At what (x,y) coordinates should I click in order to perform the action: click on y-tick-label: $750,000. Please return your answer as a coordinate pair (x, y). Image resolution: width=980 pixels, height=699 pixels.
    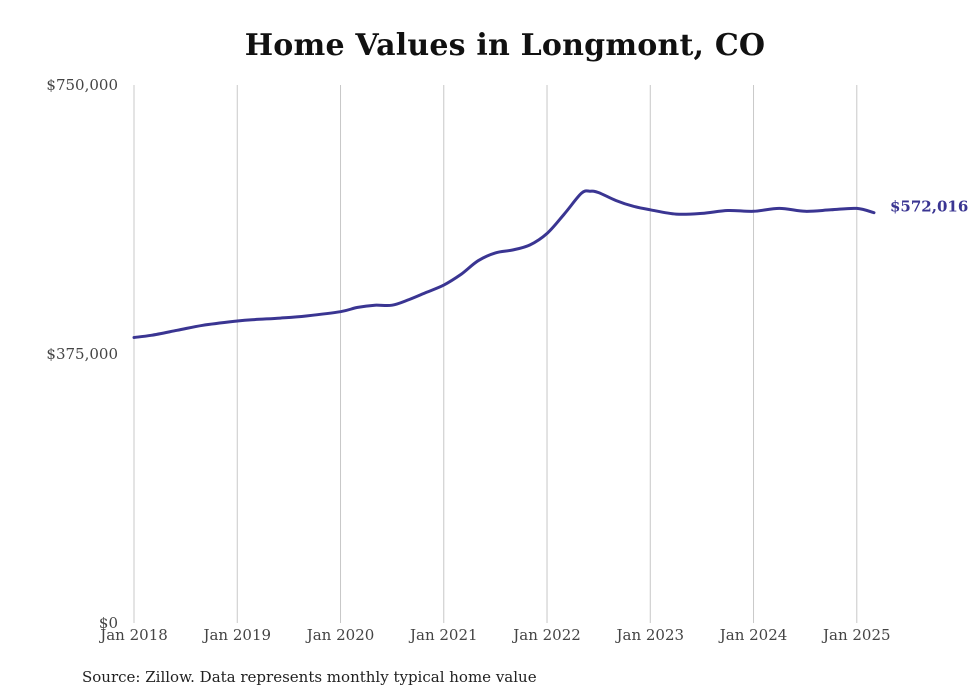
    Looking at the image, I should click on (82, 85).